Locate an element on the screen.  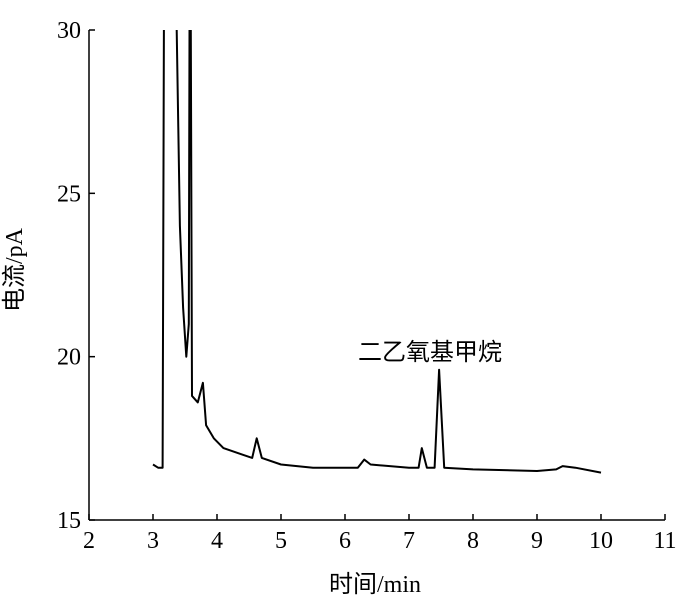
peak-annotation: 二乙氧基甲烷 is located at coordinates (430, 352).